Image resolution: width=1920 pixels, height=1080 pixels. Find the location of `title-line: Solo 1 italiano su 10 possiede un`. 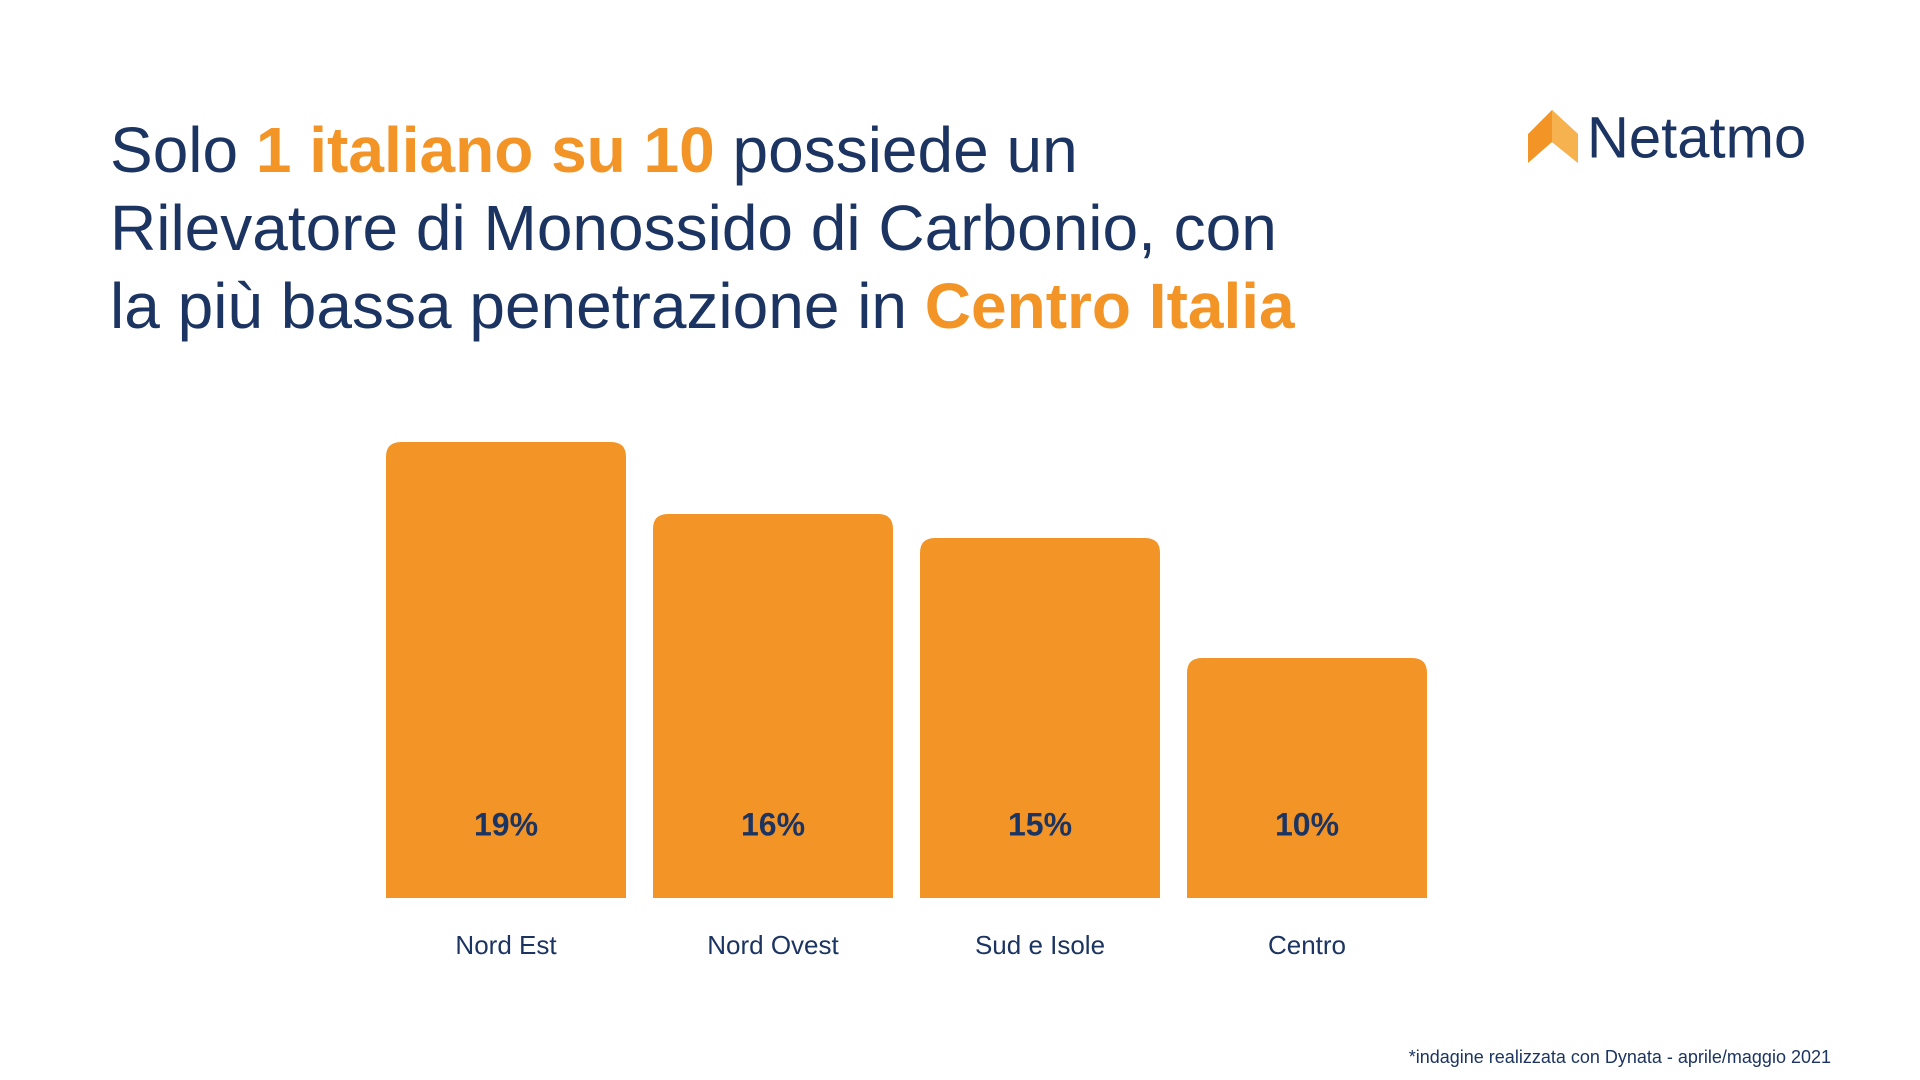

title-line: Solo 1 italiano su 10 possiede un is located at coordinates (594, 150).